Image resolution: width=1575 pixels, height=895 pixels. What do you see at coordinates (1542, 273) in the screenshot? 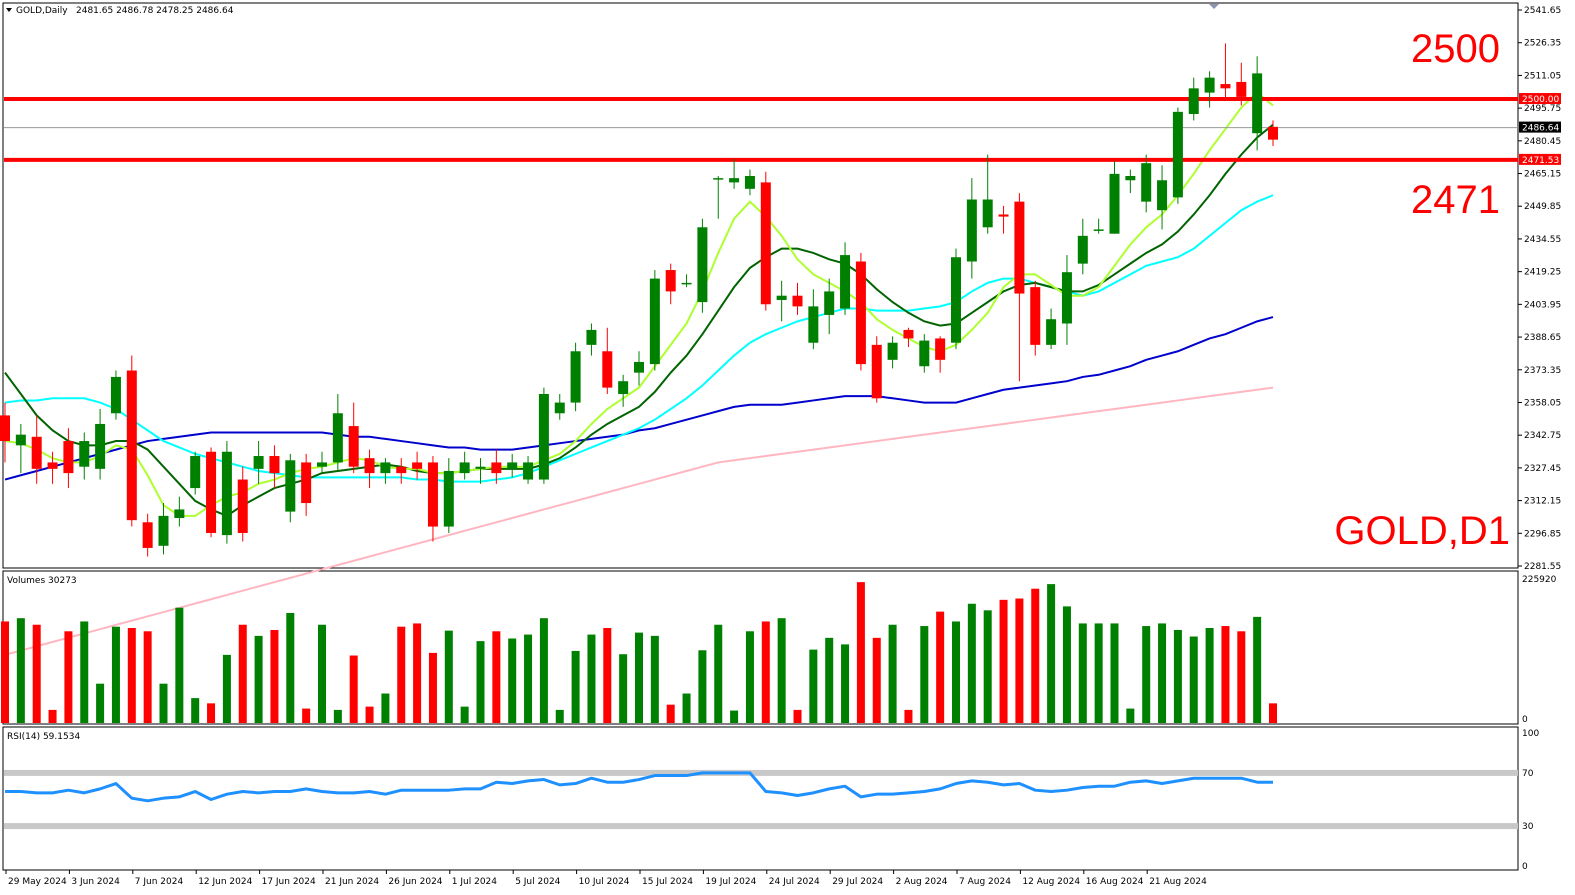
I see `price-tick-label: 2419.25` at bounding box center [1542, 273].